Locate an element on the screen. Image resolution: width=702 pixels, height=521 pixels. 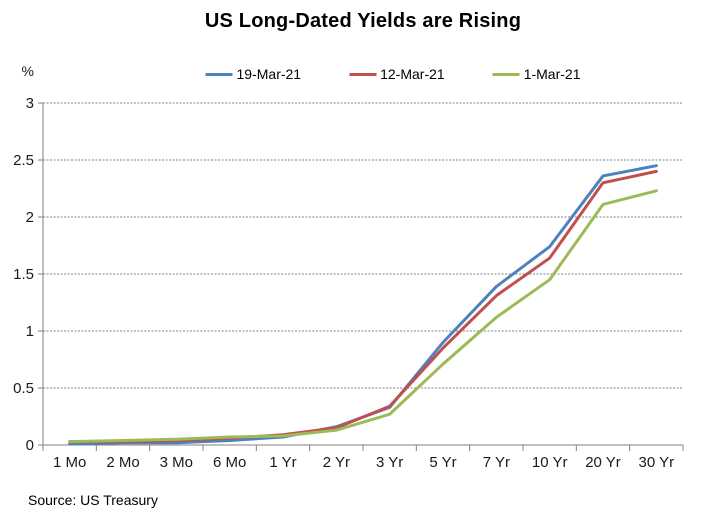
legend-label: 19-Mar-21 is located at coordinates (269, 74).